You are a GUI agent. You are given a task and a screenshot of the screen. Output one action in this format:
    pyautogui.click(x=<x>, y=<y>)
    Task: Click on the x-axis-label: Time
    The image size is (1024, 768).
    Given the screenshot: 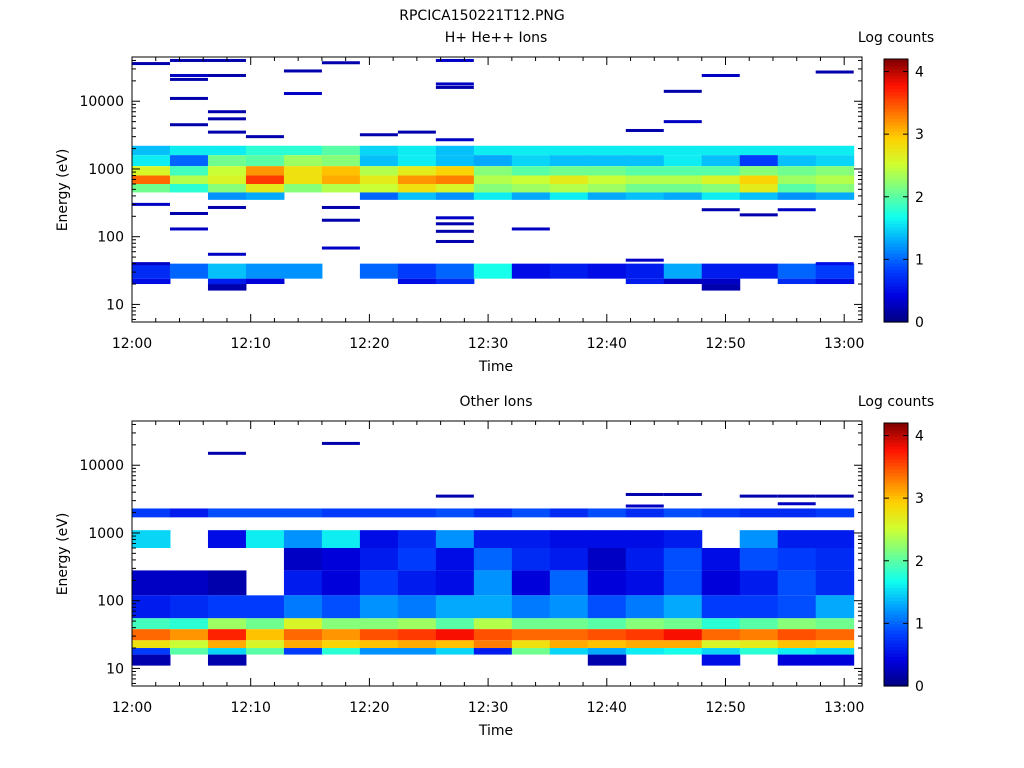 What is the action you would take?
    pyautogui.click(x=495, y=731)
    